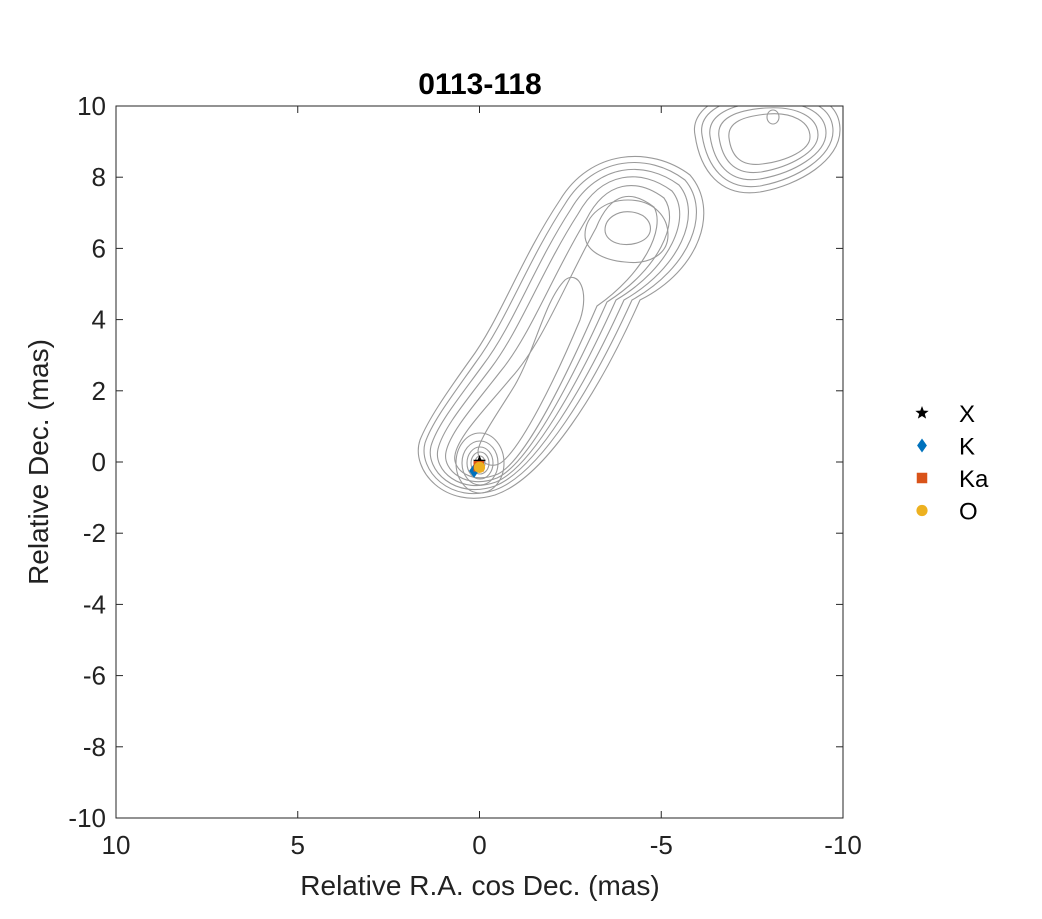 This screenshot has height=919, width=1042. What do you see at coordinates (94, 747) in the screenshot?
I see `y-tick-label: -8` at bounding box center [94, 747].